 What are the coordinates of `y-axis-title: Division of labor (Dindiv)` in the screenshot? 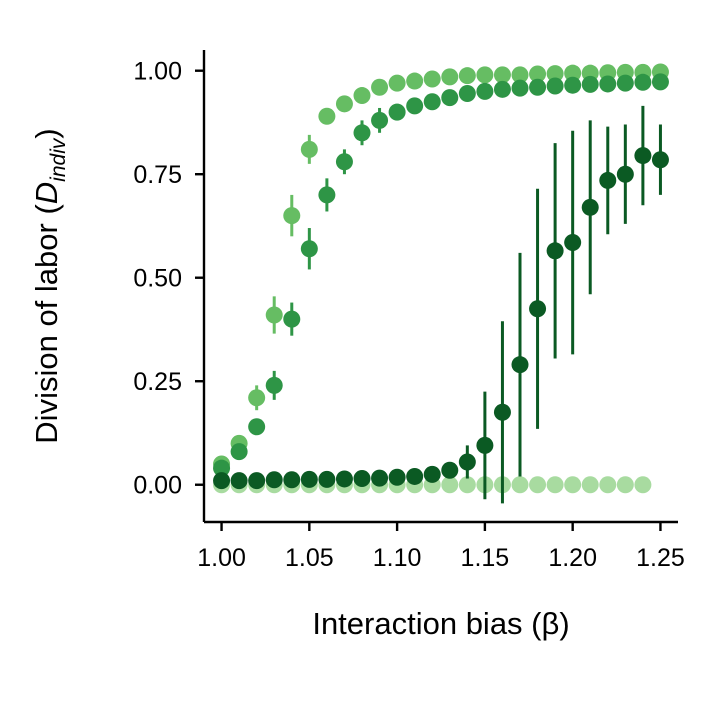 It's located at (49, 285).